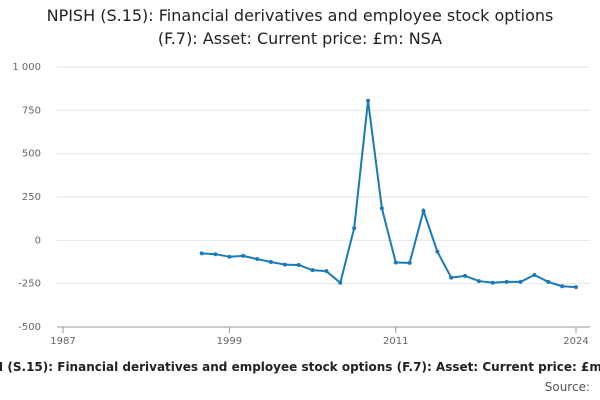 This screenshot has height=400, width=600. What do you see at coordinates (62, 341) in the screenshot?
I see `x-tick-label: 1987` at bounding box center [62, 341].